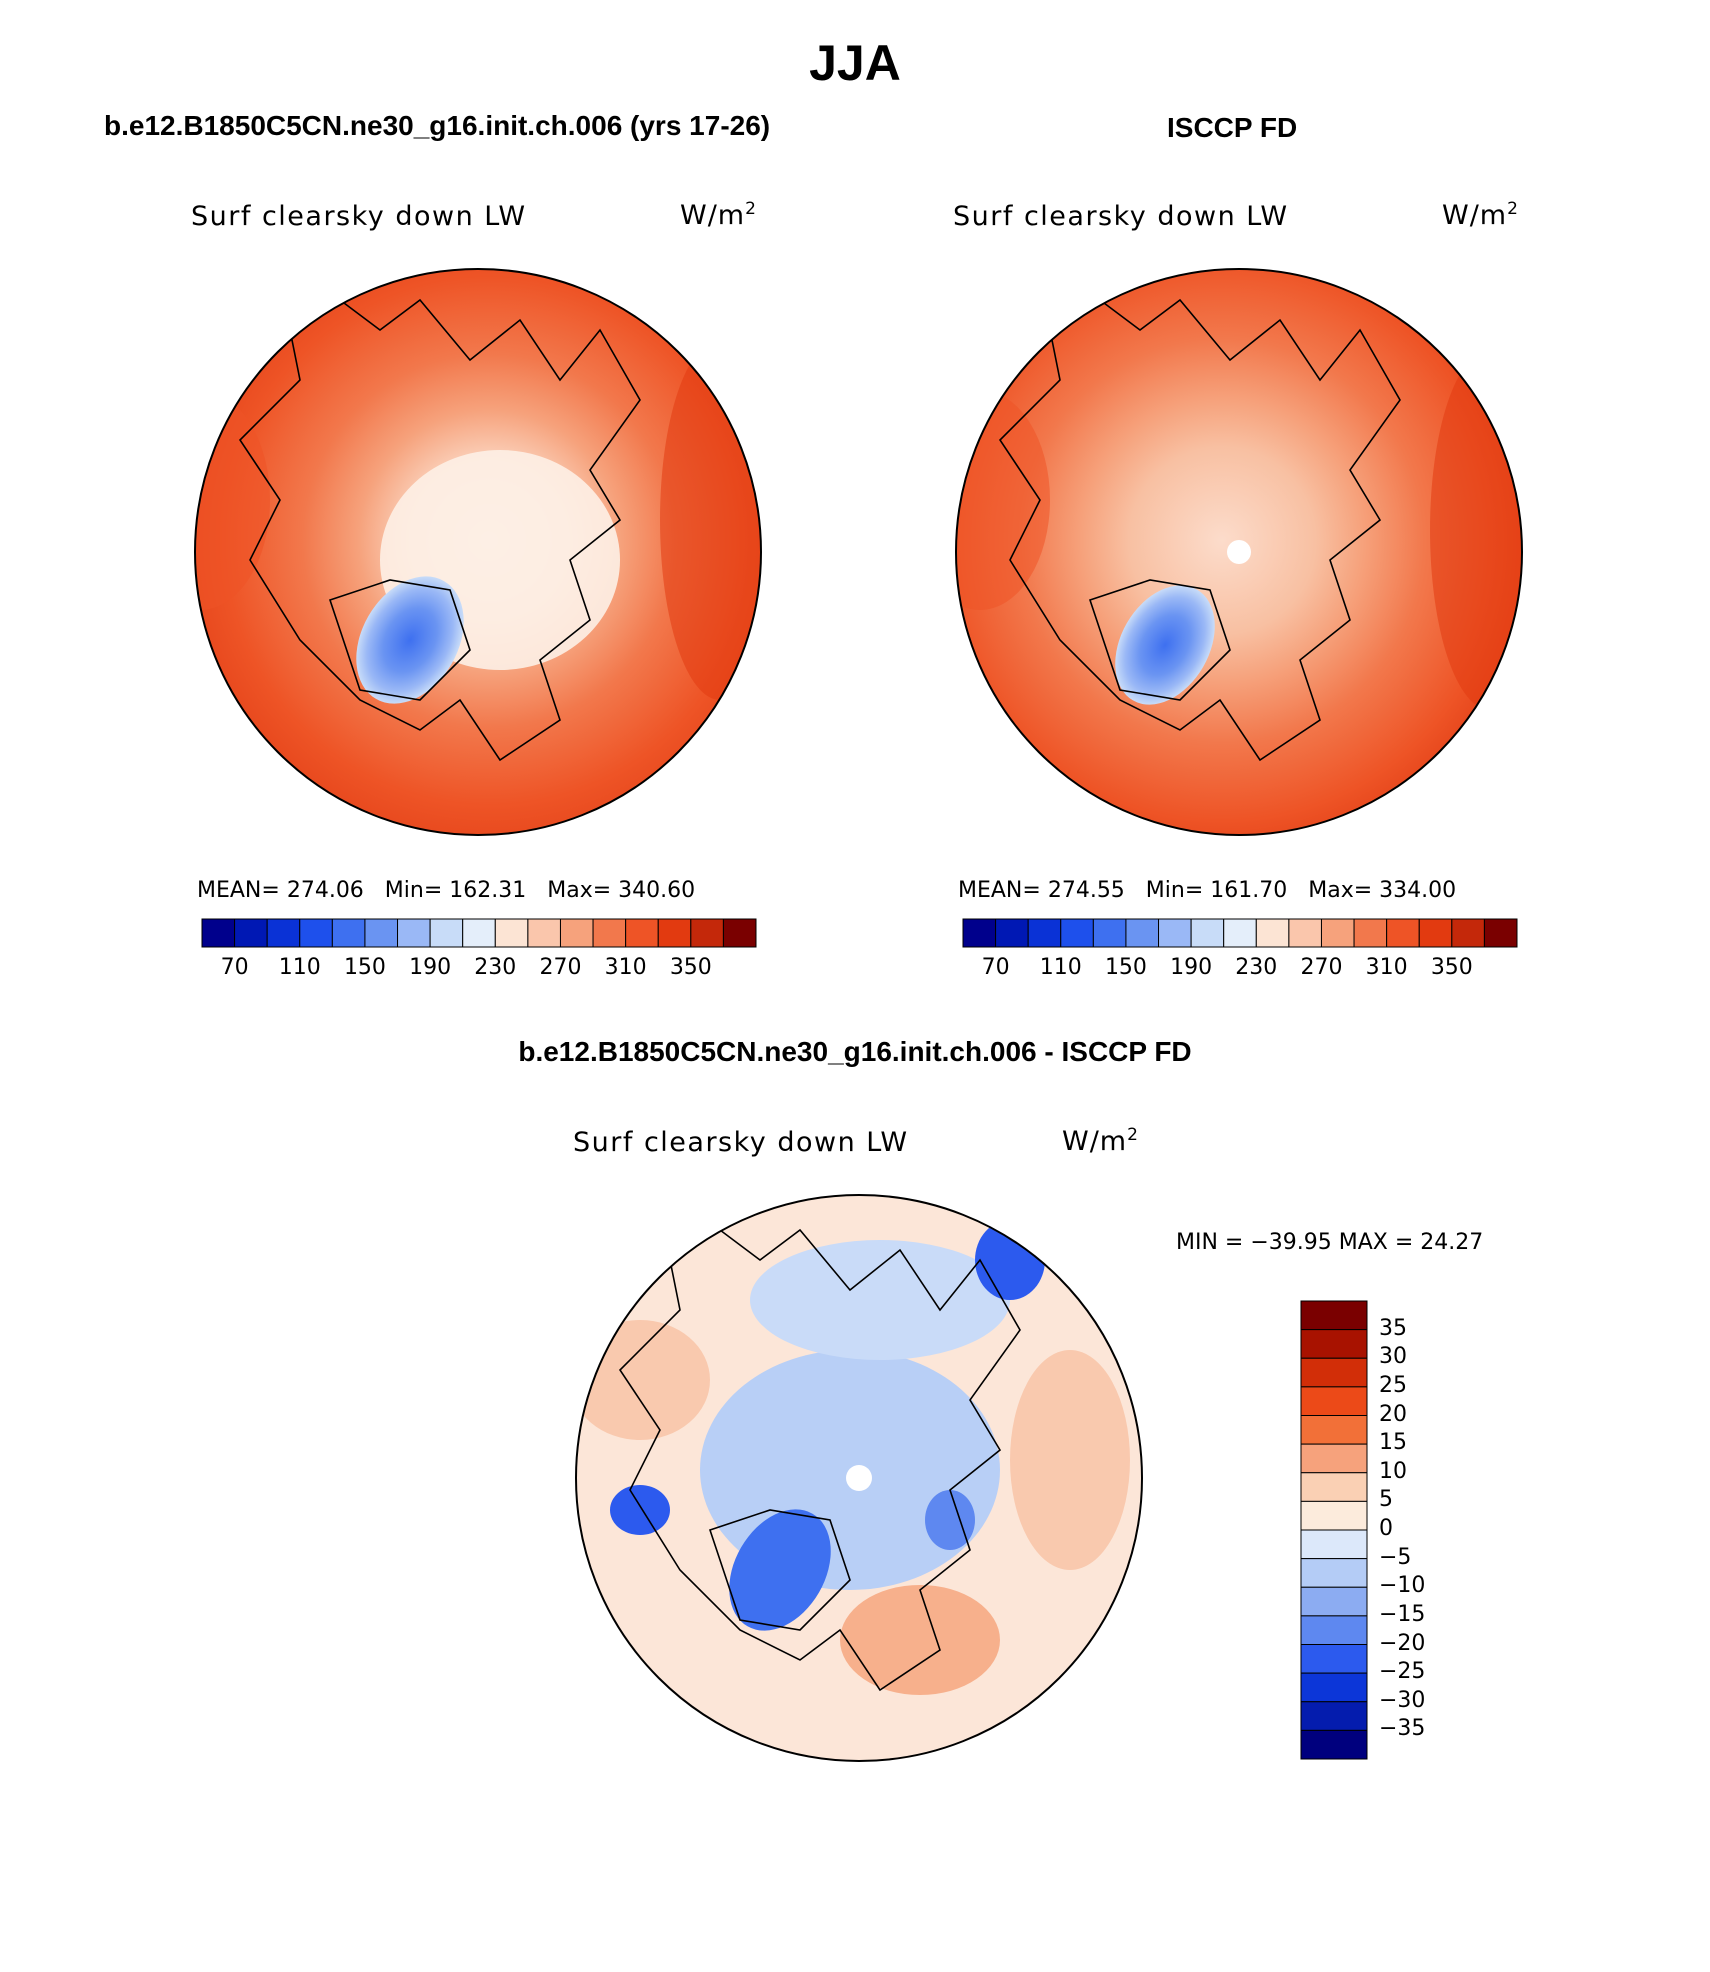 This screenshot has height=1972, width=1710. Describe the element at coordinates (1402, 1729) in the screenshot. I see `colorbar-tick-label: −35` at that location.